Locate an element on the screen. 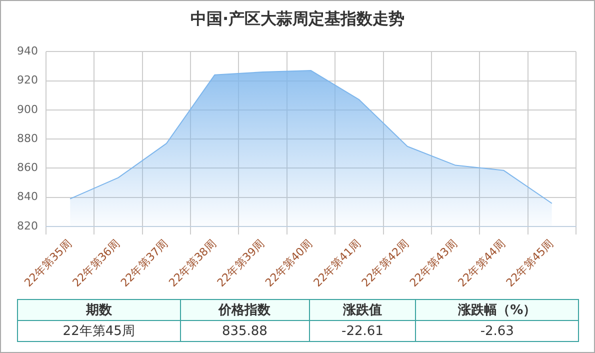 The height and width of the screenshot is (353, 595). y-tick-label: 940 is located at coordinates (27, 51).